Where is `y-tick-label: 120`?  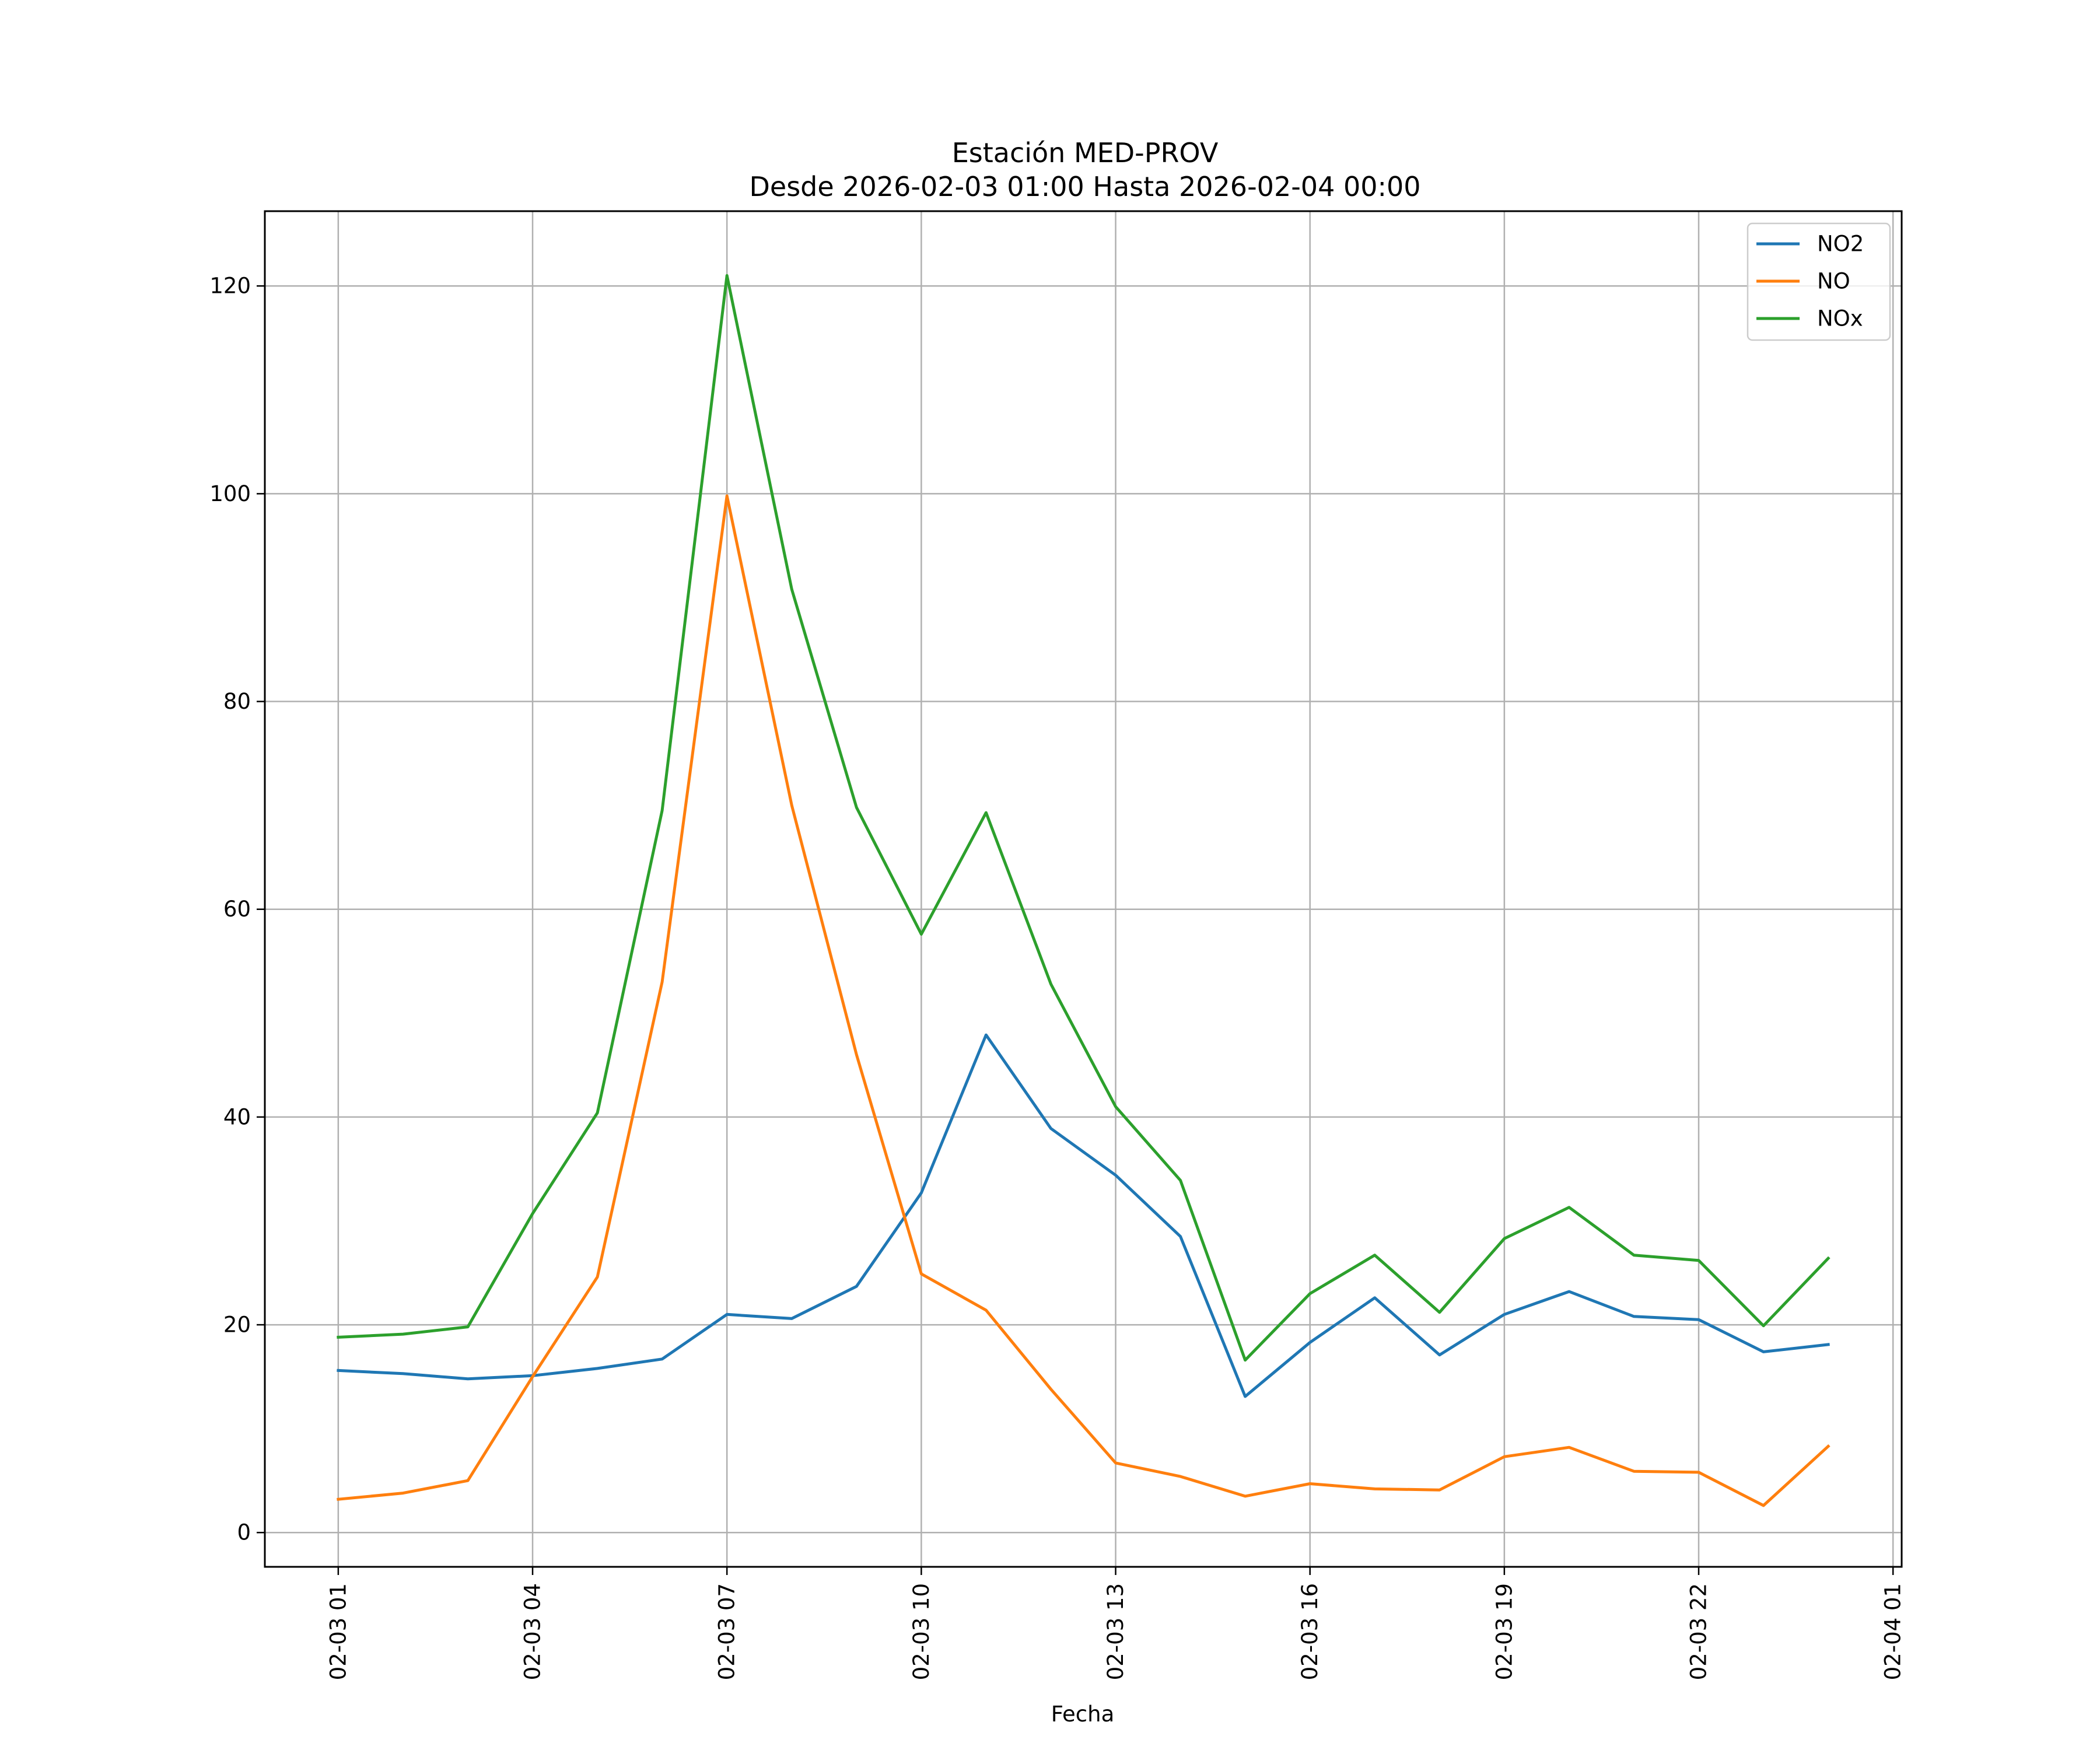
y-tick-label: 120 is located at coordinates (230, 286).